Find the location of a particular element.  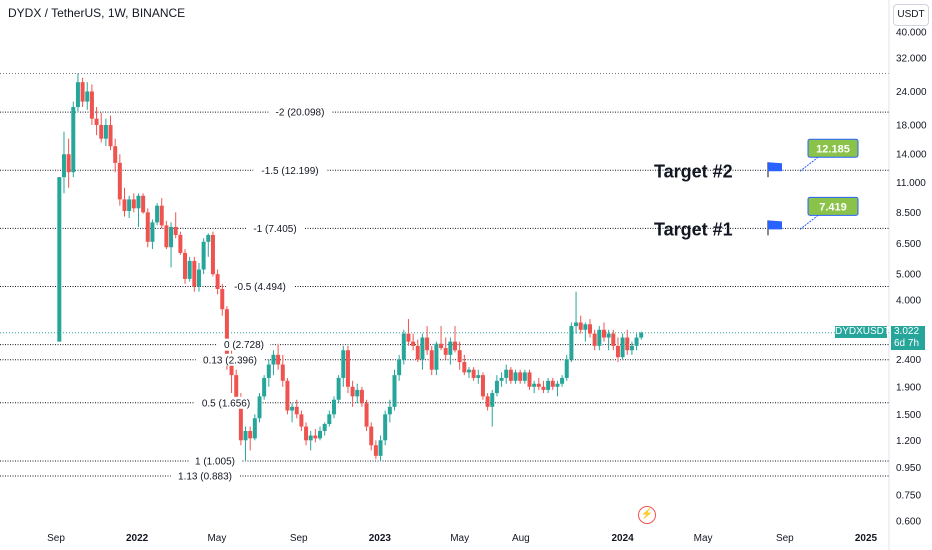

y-tick-label: 5.000 is located at coordinates (908, 275).